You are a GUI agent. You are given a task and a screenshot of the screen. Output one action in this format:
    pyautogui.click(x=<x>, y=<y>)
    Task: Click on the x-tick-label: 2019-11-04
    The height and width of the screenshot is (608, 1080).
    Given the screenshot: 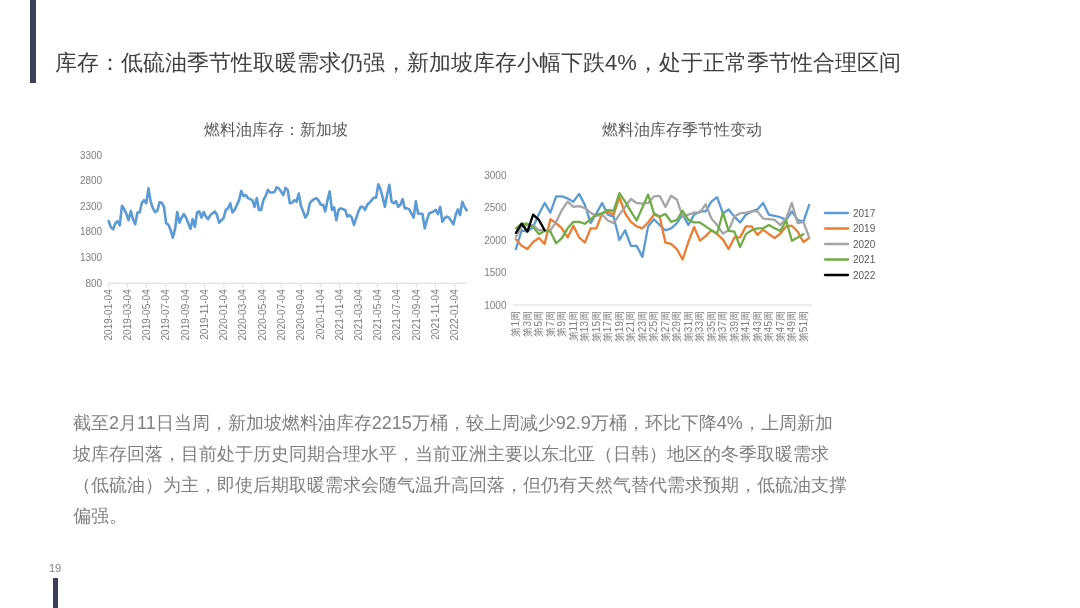 What is the action you would take?
    pyautogui.click(x=205, y=314)
    